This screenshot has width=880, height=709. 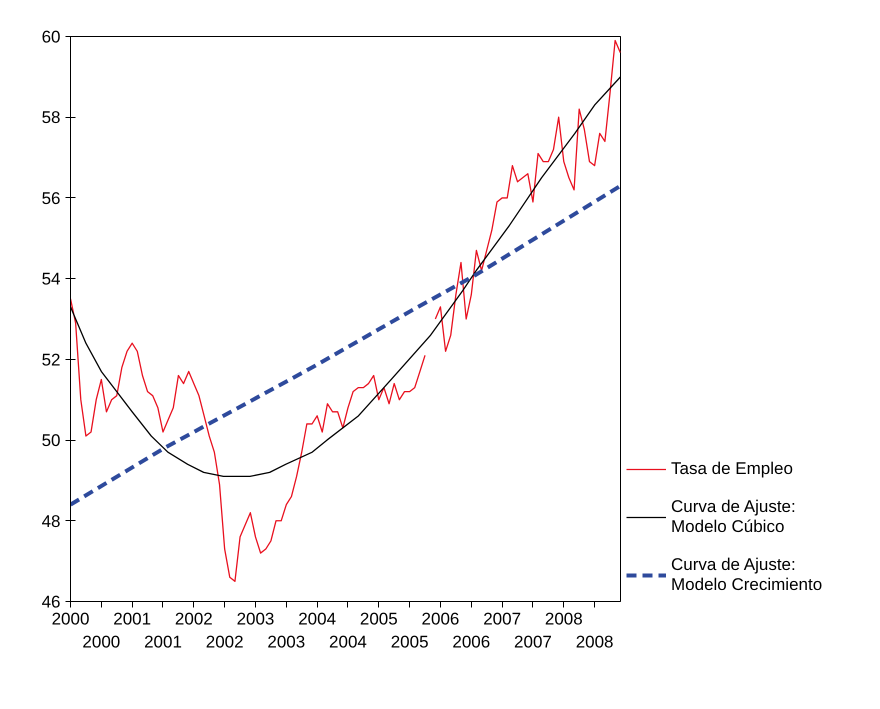 I want to click on x2-tick-label: 2001, so click(x=163, y=642).